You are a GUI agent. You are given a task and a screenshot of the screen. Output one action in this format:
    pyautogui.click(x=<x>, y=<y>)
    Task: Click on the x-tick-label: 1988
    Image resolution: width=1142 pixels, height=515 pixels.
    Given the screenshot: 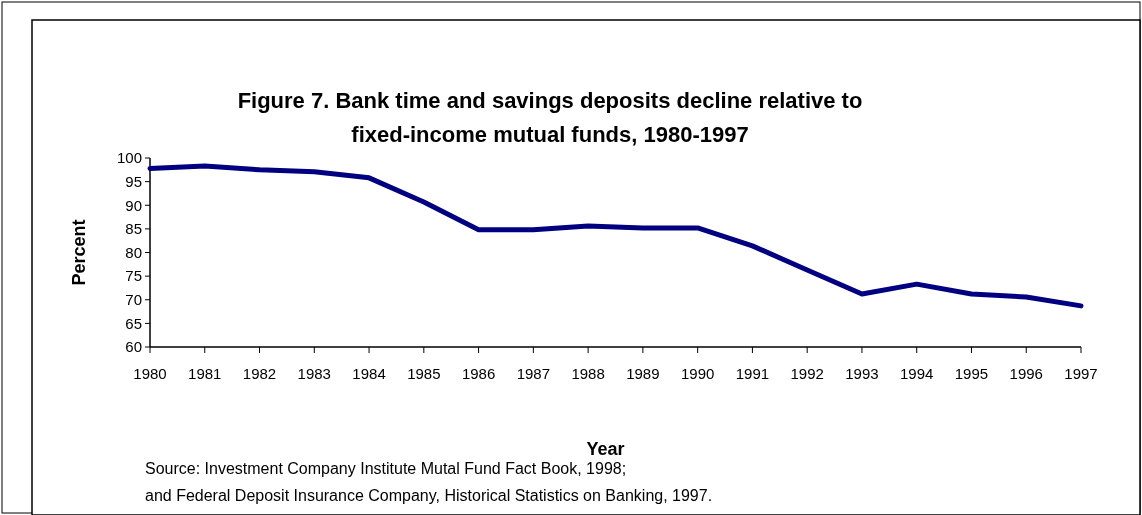 What is the action you would take?
    pyautogui.click(x=588, y=373)
    